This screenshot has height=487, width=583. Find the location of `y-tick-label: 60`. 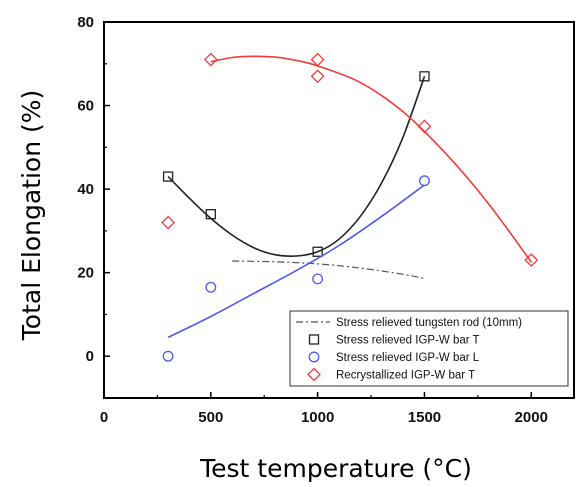

y-tick-label: 60 is located at coordinates (85, 106).